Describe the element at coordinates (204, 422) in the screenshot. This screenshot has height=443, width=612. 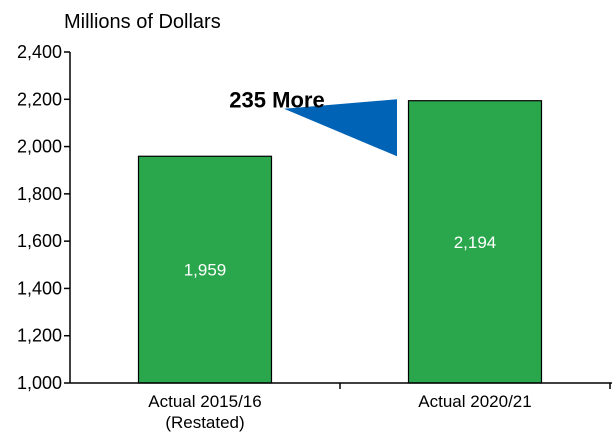
I see `x-category-label: (Restated)` at that location.